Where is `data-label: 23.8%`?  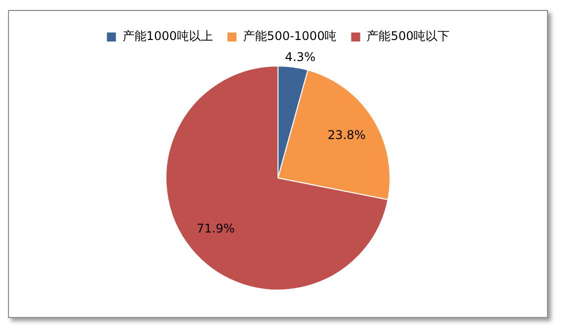
data-label: 23.8% is located at coordinates (347, 135).